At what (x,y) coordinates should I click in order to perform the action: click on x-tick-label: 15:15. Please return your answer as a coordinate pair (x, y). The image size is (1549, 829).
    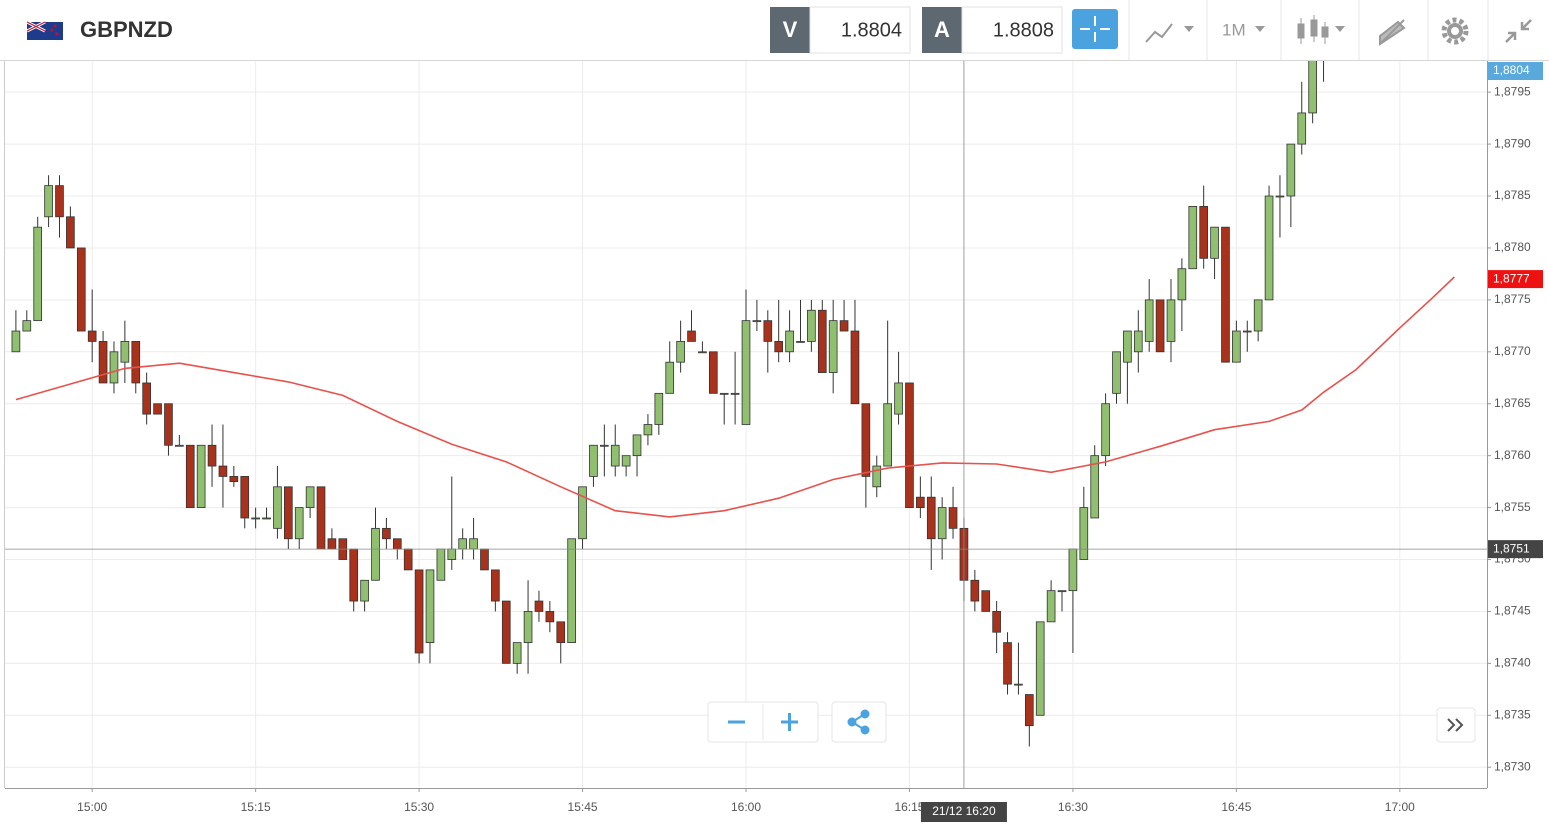
    Looking at the image, I should click on (256, 807).